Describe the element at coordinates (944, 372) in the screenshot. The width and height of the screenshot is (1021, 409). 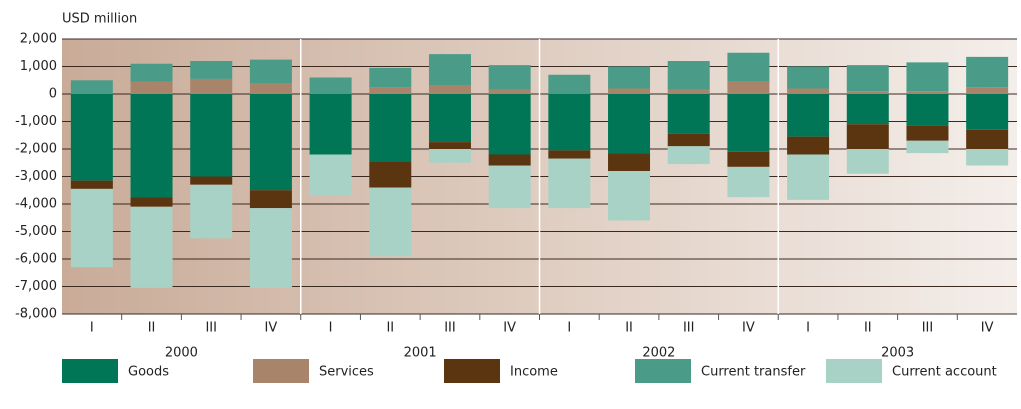
I see `legend-label: Current account` at that location.